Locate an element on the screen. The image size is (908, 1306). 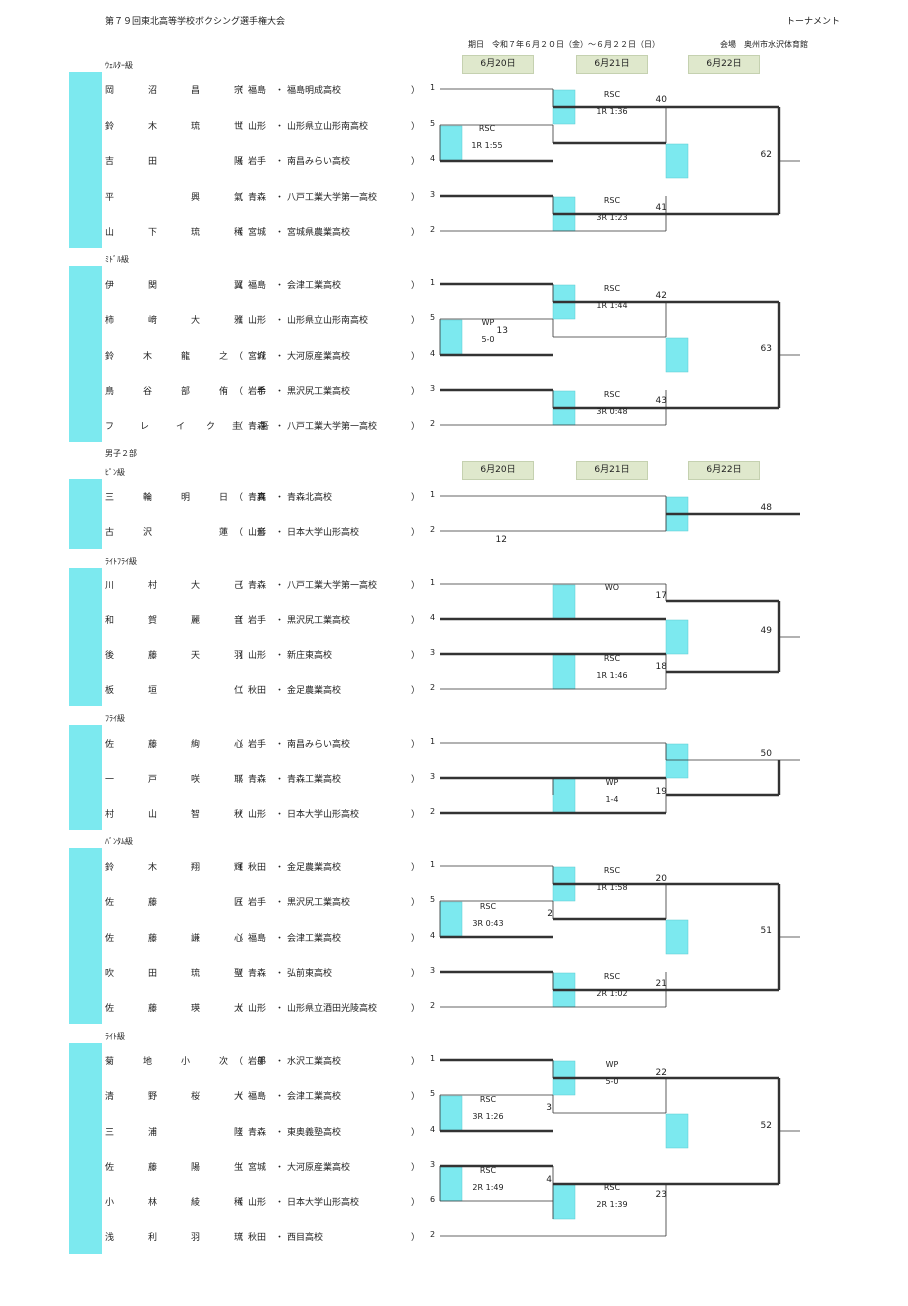
school-name: 弘前東高校 is located at coordinates (310, 974).